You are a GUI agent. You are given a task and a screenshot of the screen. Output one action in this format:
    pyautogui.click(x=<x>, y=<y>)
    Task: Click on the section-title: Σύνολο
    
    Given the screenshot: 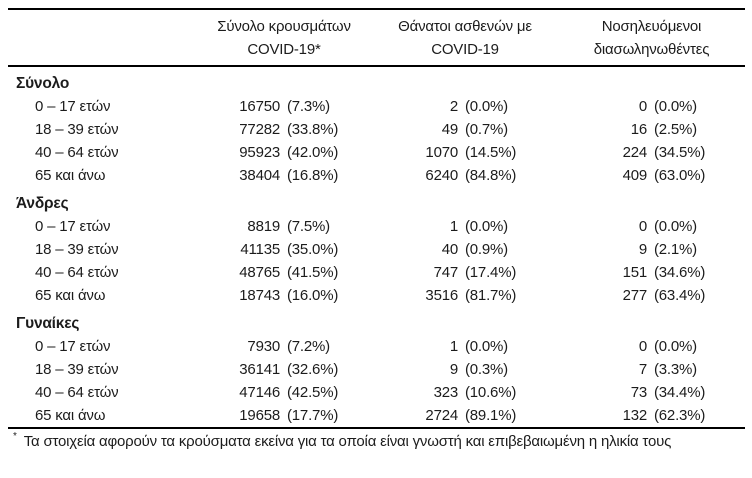 What is the action you would take?
    pyautogui.click(x=43, y=83)
    